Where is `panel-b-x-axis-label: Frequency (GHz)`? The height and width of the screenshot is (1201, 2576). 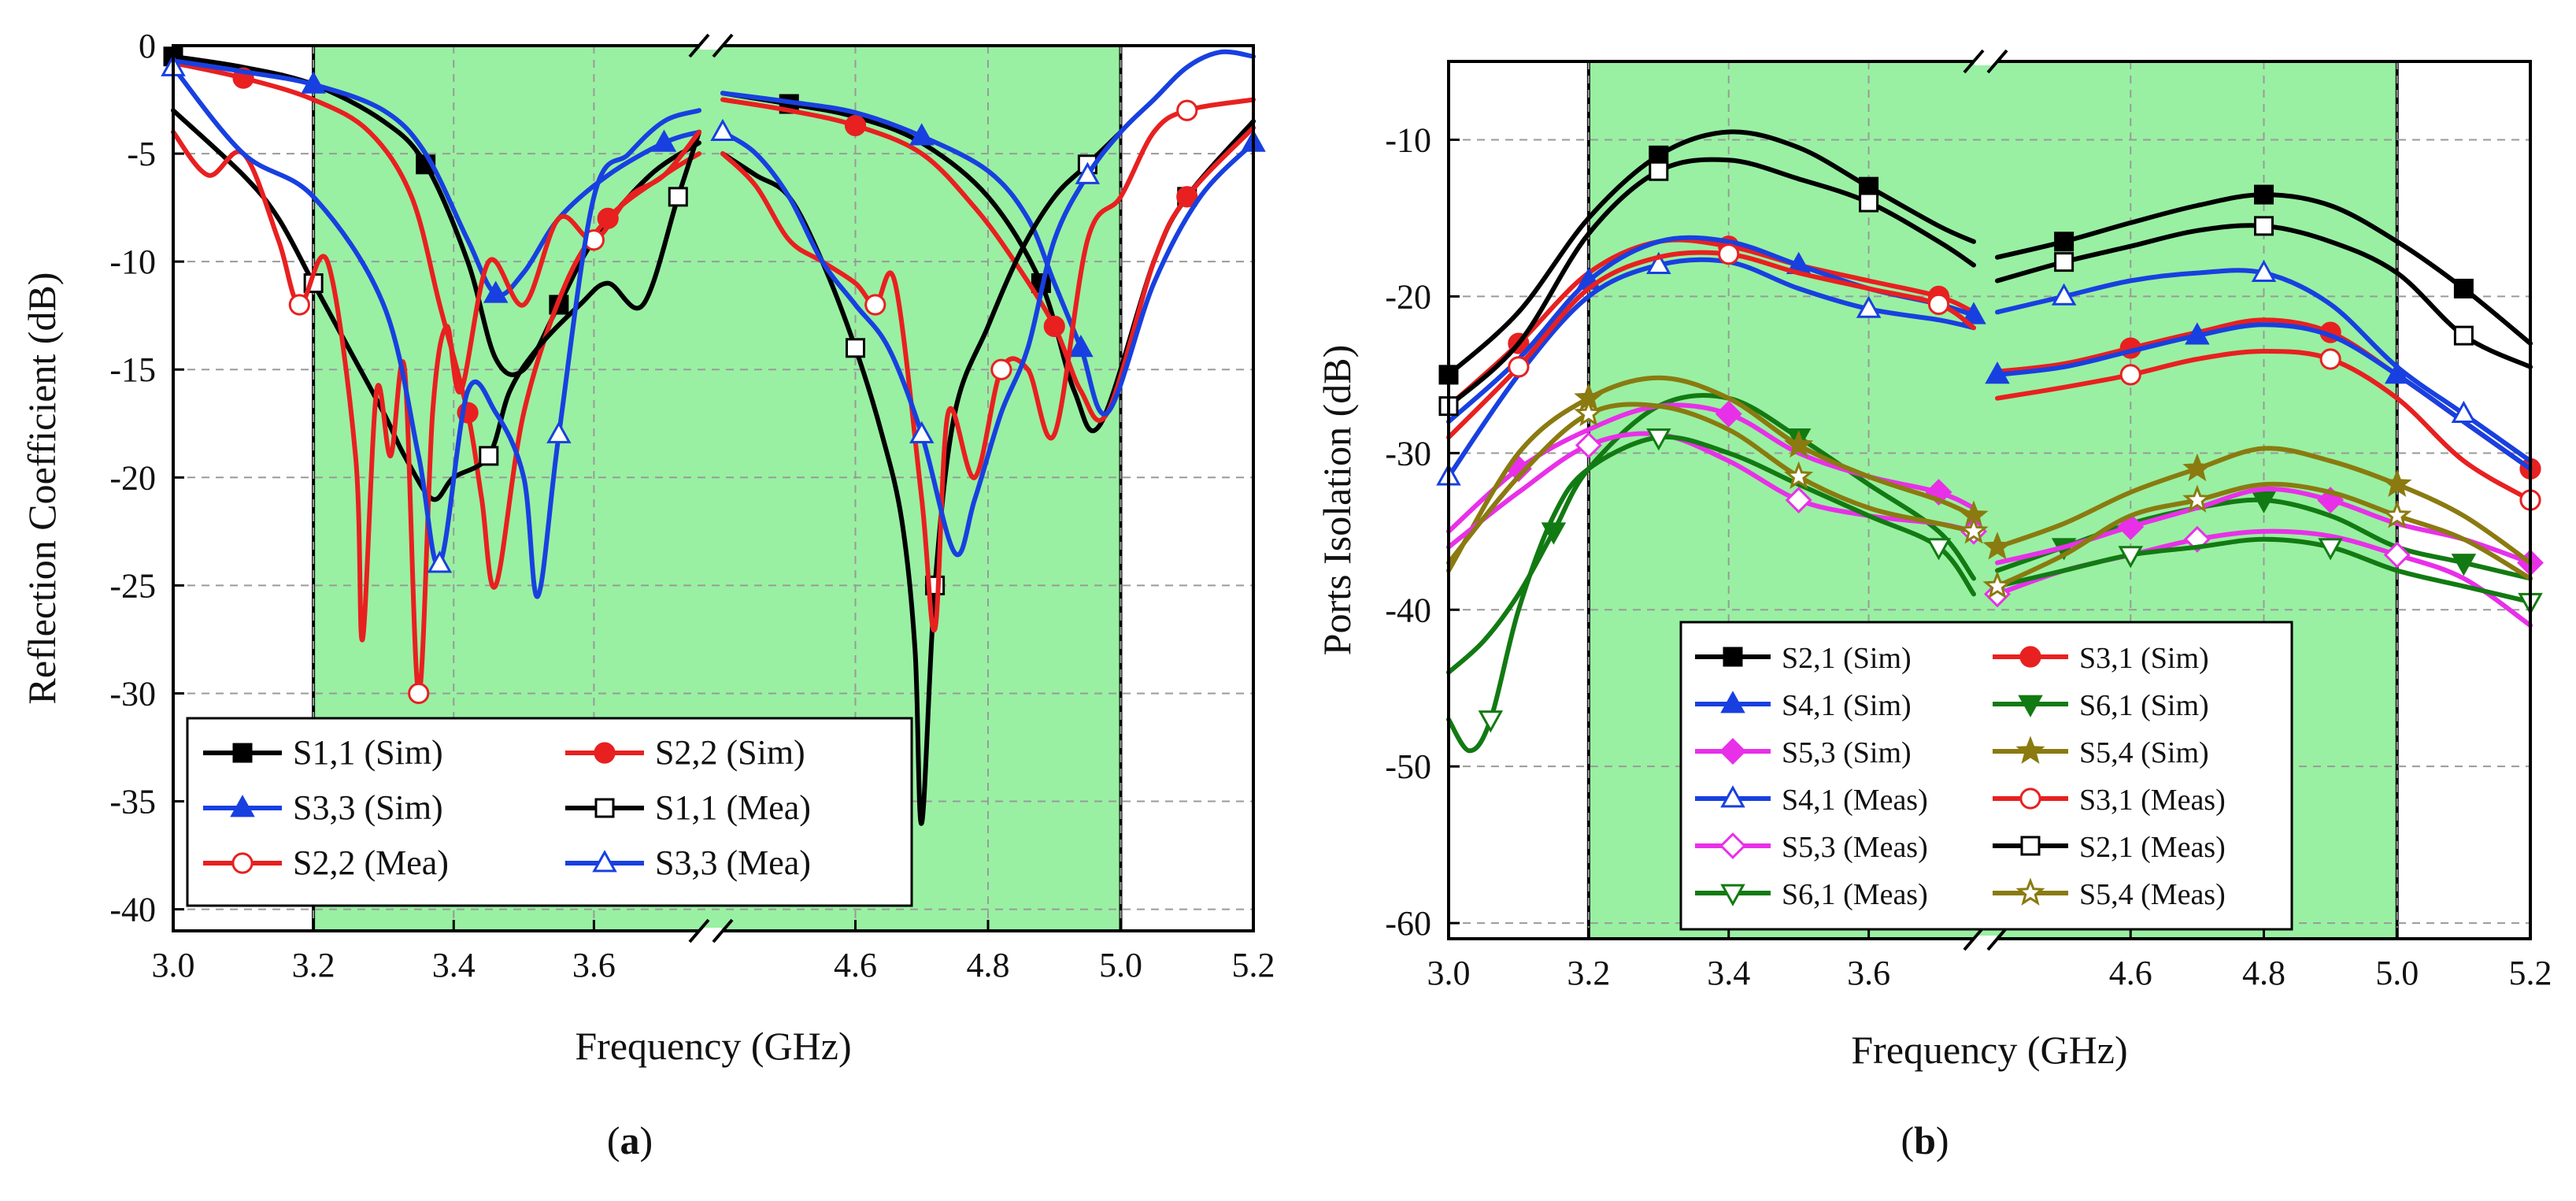 panel-b-x-axis-label: Frequency (GHz) is located at coordinates (1989, 1050).